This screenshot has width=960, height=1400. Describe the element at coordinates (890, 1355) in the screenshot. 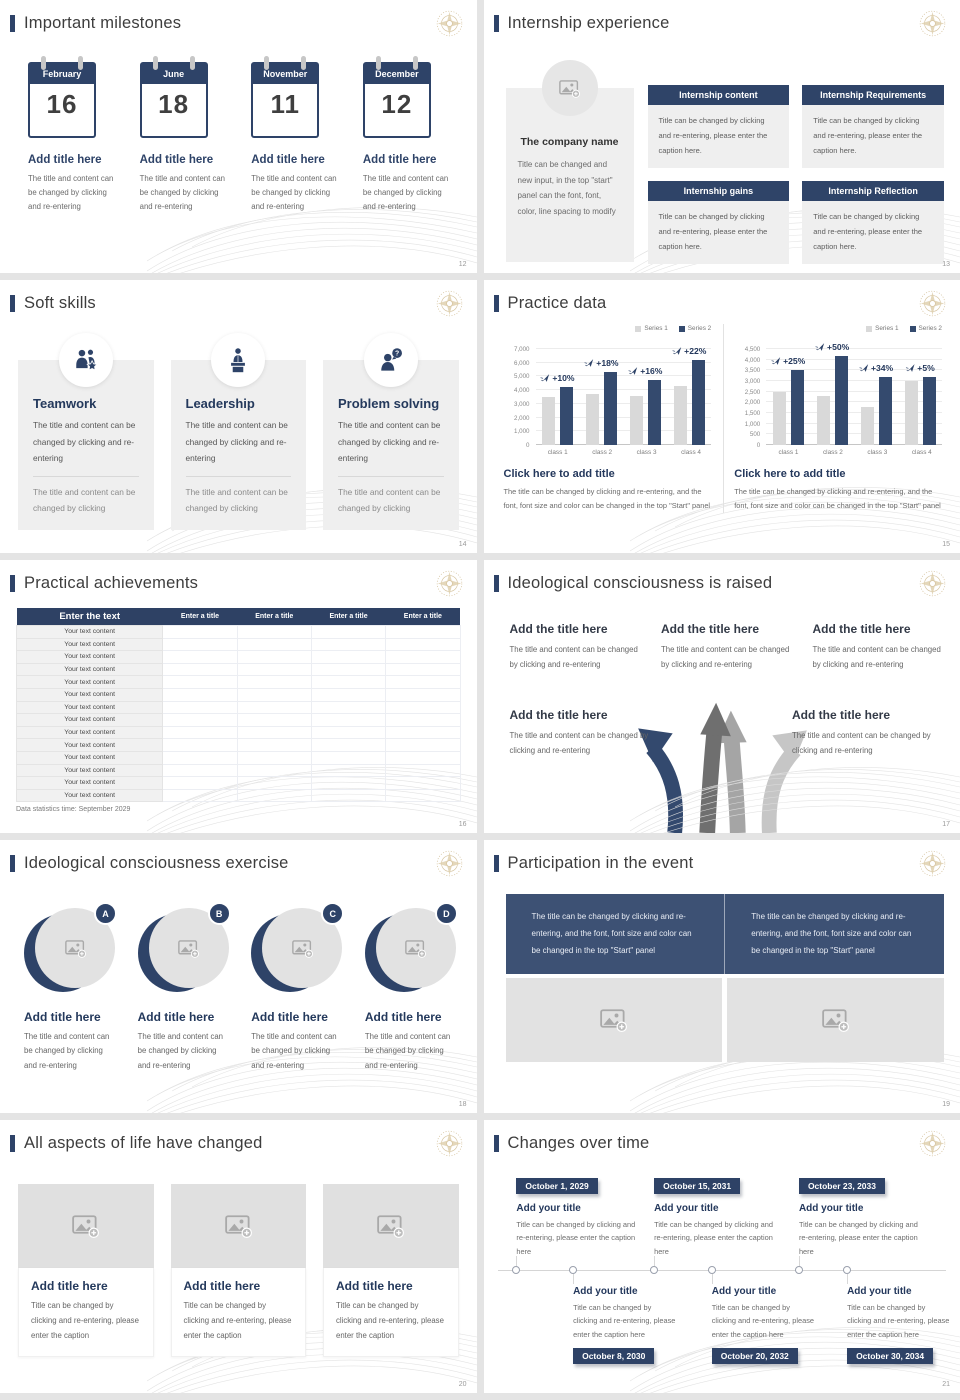

I see `date-badge: October 30, 2034` at that location.